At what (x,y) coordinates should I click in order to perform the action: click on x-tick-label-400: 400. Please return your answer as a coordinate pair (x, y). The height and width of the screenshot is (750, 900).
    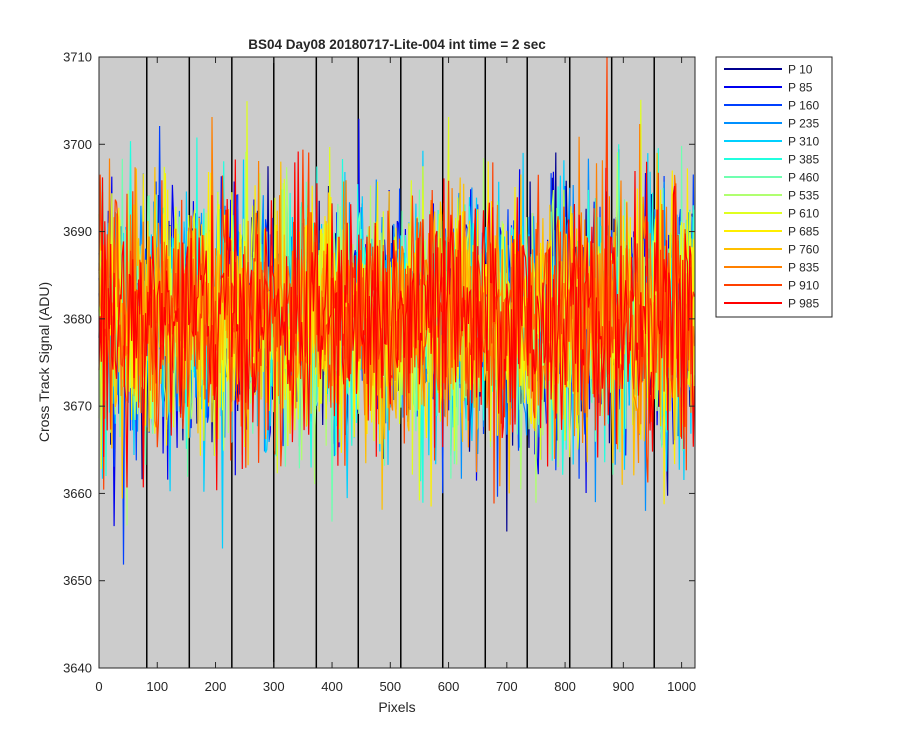
    Looking at the image, I should click on (332, 686).